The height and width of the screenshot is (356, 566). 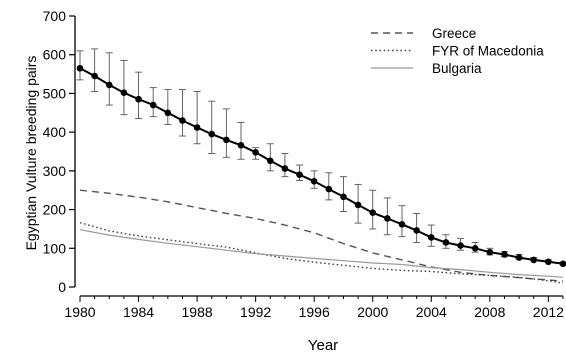 I want to click on series-line-fyr-of-macedonia, so click(x=321, y=253).